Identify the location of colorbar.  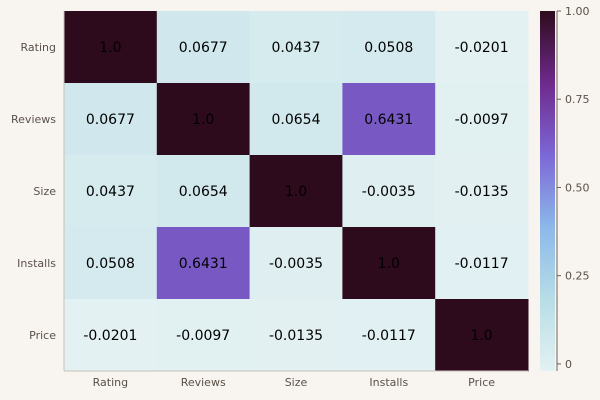
(547, 191).